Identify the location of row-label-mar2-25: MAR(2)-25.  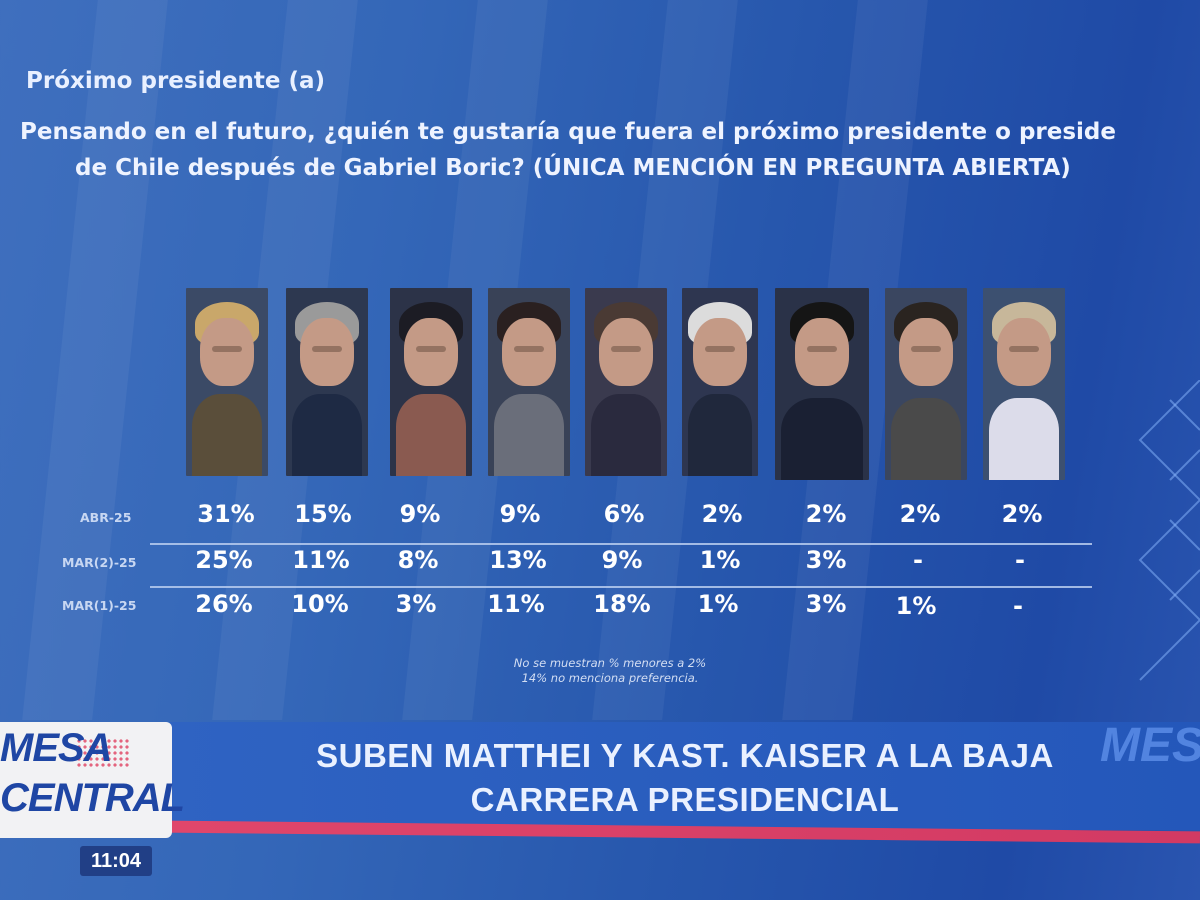
(99, 562).